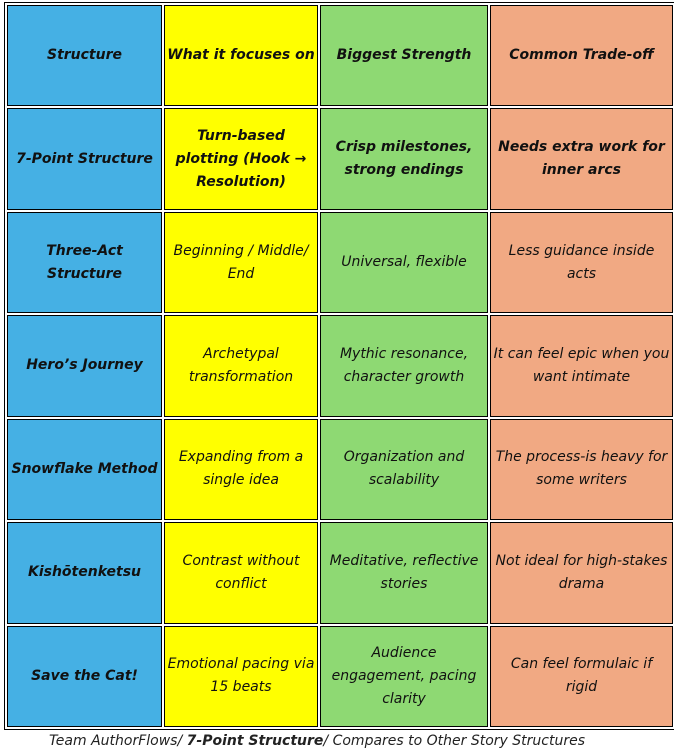 The width and height of the screenshot is (674, 756). What do you see at coordinates (84, 262) in the screenshot?
I see `table-cell: Three-Act Structure` at bounding box center [84, 262].